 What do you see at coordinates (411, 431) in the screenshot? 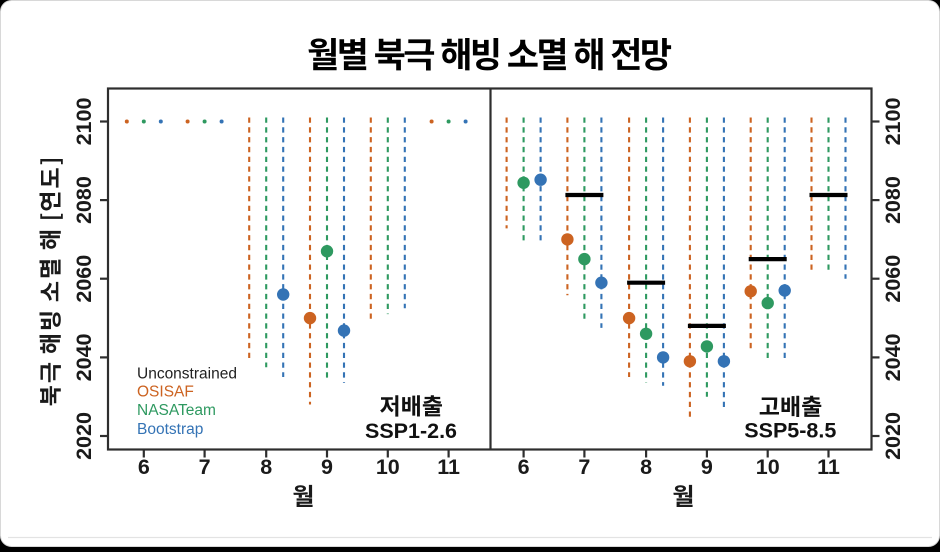
I see `svg-text: SSP1-2.6` at bounding box center [411, 431].